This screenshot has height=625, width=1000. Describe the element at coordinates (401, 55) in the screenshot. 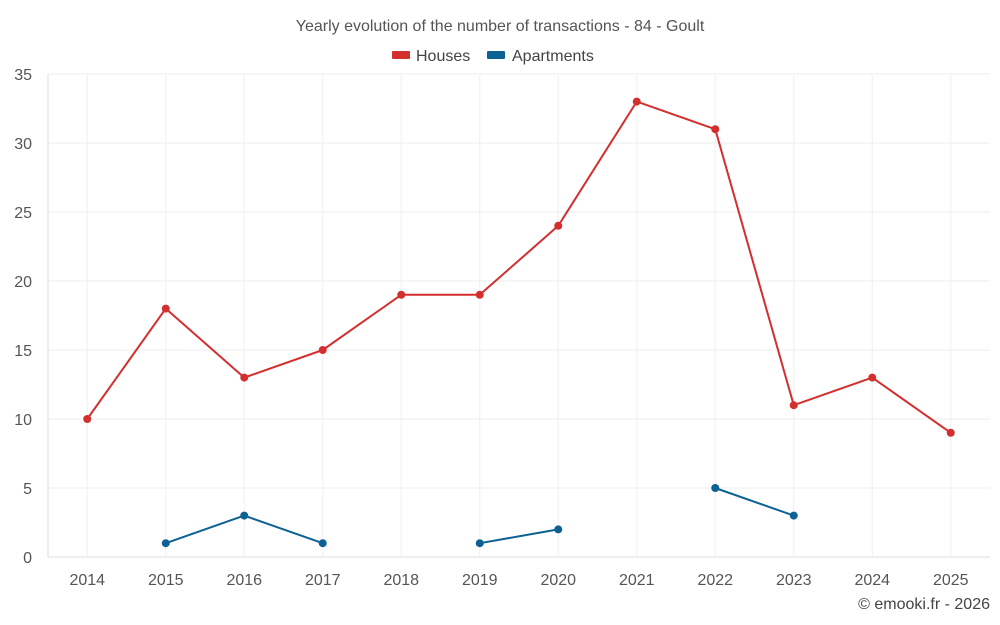

I see `legend-swatch-houses` at that location.